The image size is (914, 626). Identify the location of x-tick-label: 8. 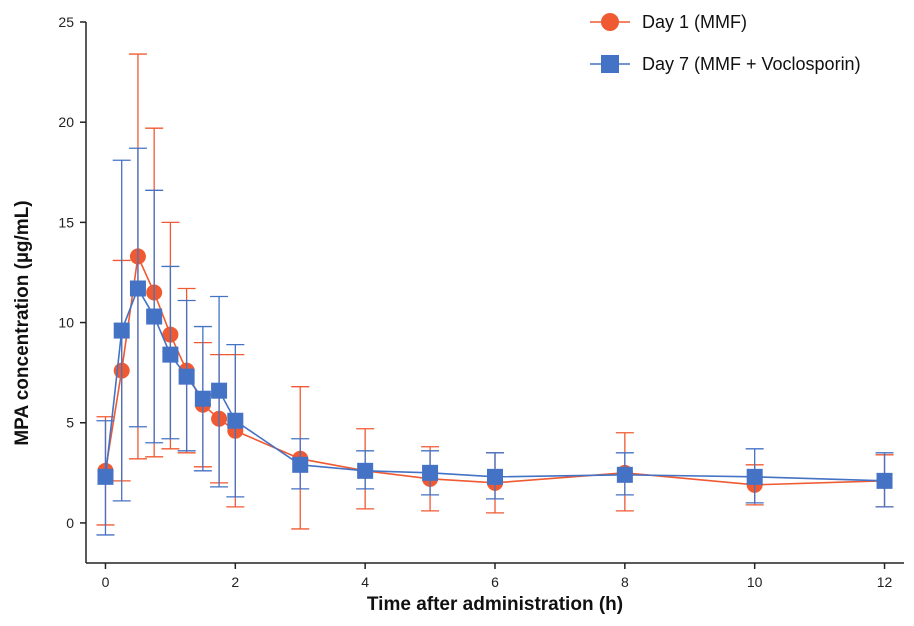
(625, 582).